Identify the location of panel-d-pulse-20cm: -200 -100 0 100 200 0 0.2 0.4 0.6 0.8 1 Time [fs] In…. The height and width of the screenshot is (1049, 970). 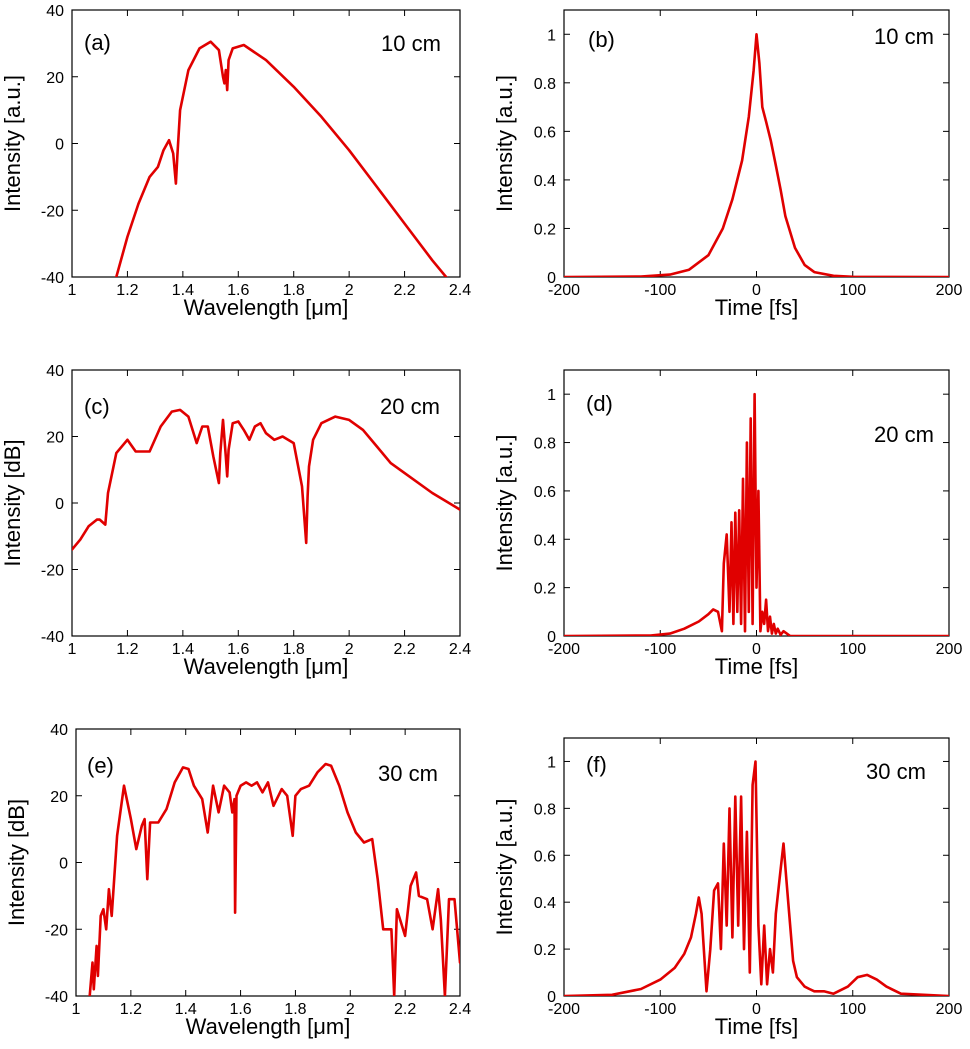
(727, 524).